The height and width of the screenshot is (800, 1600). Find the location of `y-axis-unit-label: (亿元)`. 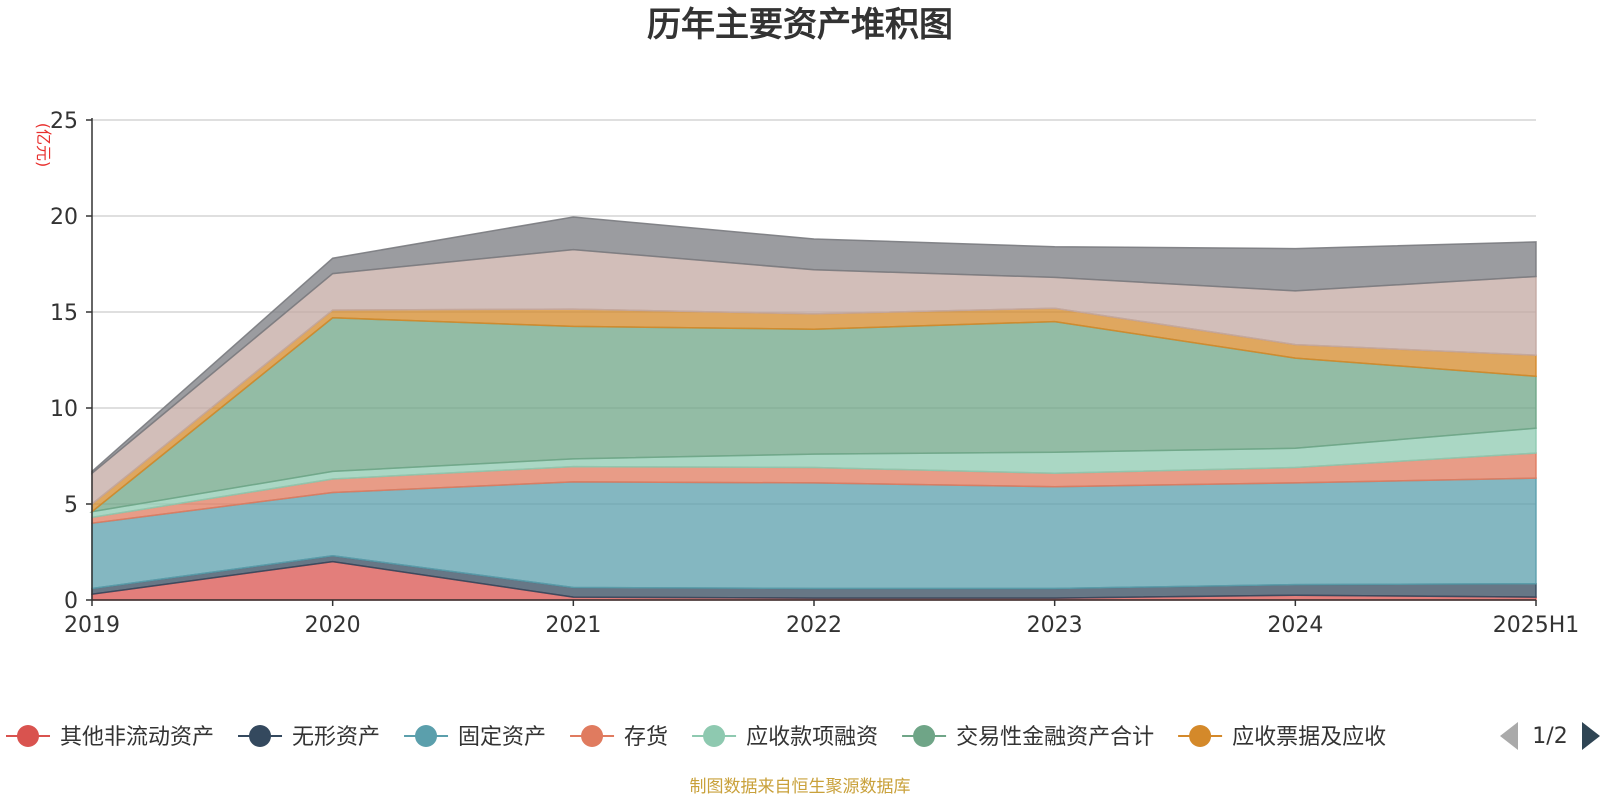

y-axis-unit-label: (亿元) is located at coordinates (43, 145).